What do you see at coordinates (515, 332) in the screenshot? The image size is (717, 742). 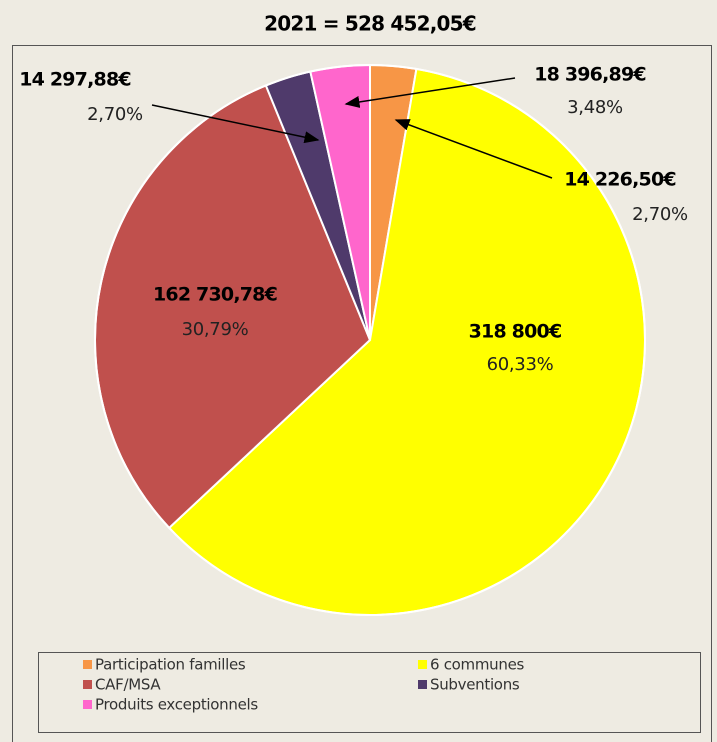 I see `amount-label: 318 800€` at bounding box center [515, 332].